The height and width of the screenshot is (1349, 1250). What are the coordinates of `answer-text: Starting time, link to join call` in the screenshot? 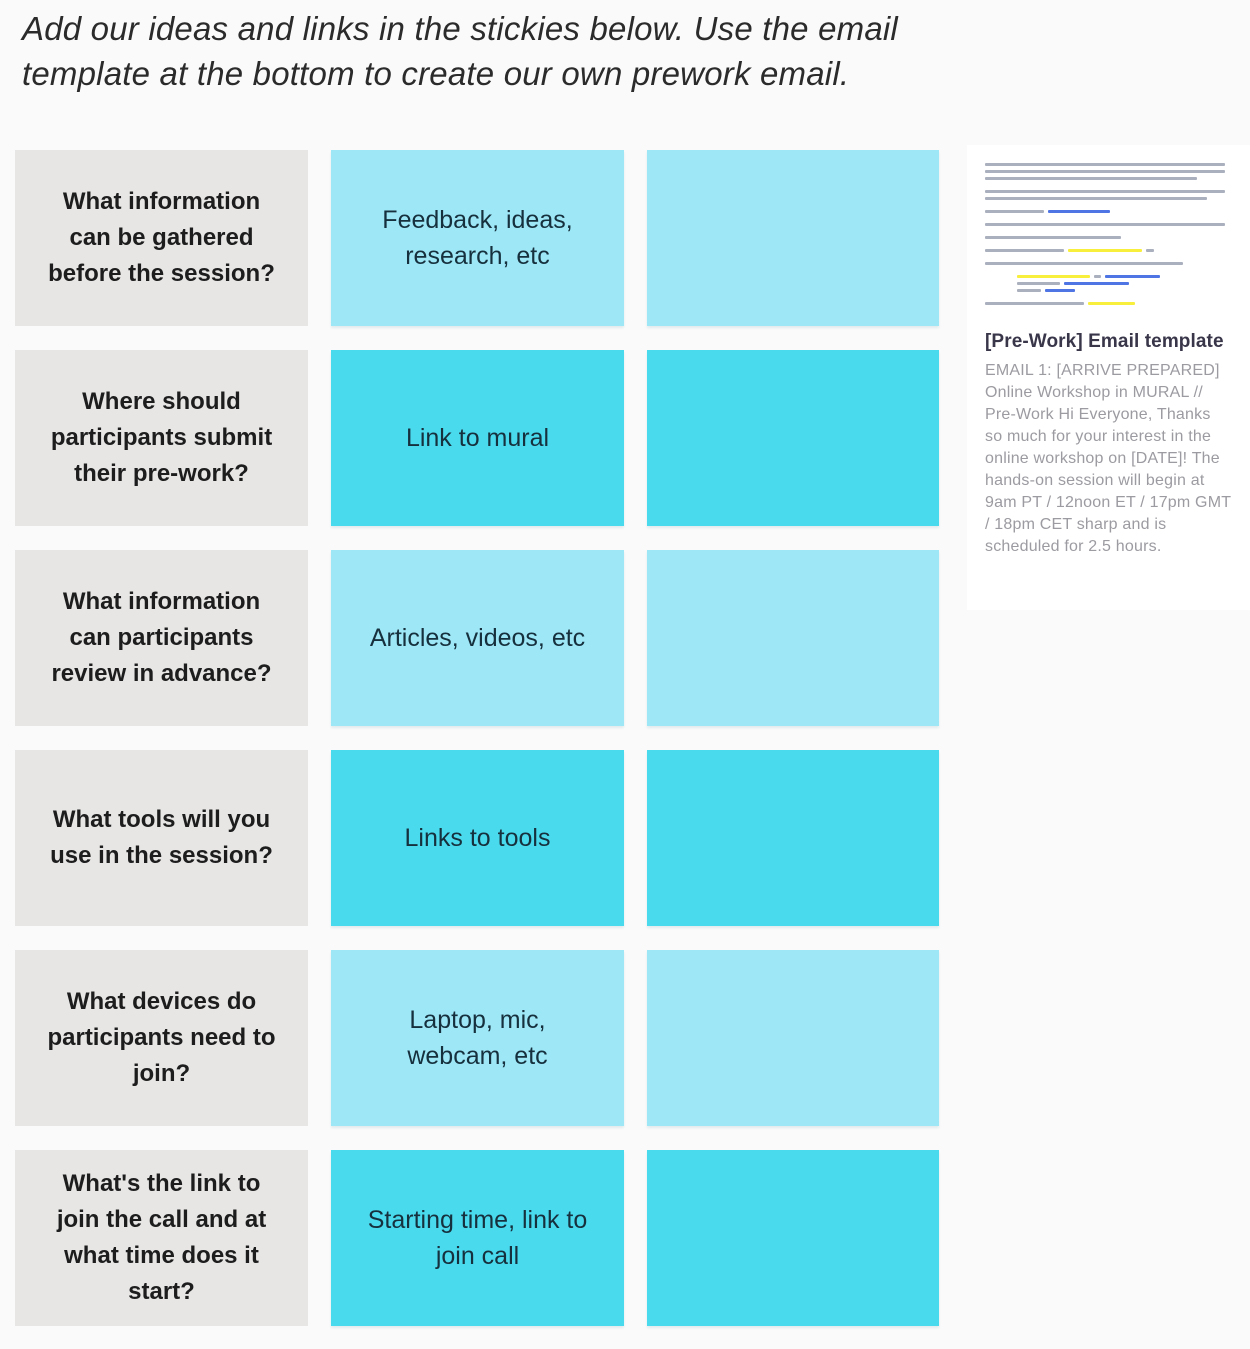 It's located at (477, 1238).